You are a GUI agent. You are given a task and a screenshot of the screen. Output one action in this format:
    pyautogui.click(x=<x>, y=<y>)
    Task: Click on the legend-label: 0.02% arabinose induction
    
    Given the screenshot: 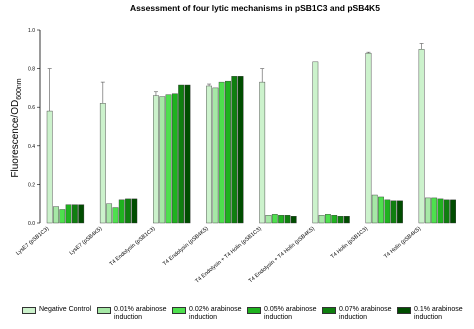 What is the action you would take?
    pyautogui.click(x=215, y=313)
    